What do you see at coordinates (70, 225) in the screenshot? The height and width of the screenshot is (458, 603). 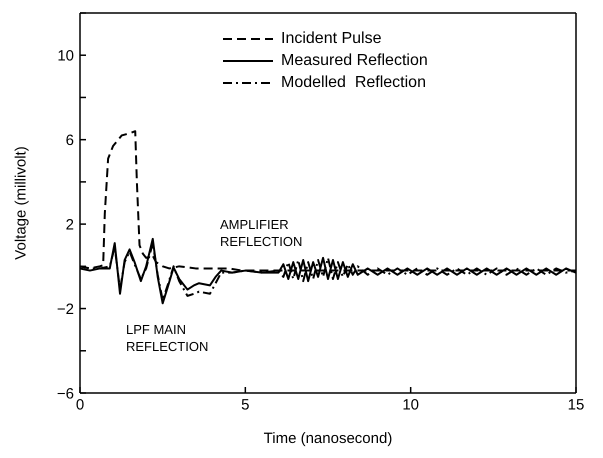 I see `y-tick-label: 2` at bounding box center [70, 225].